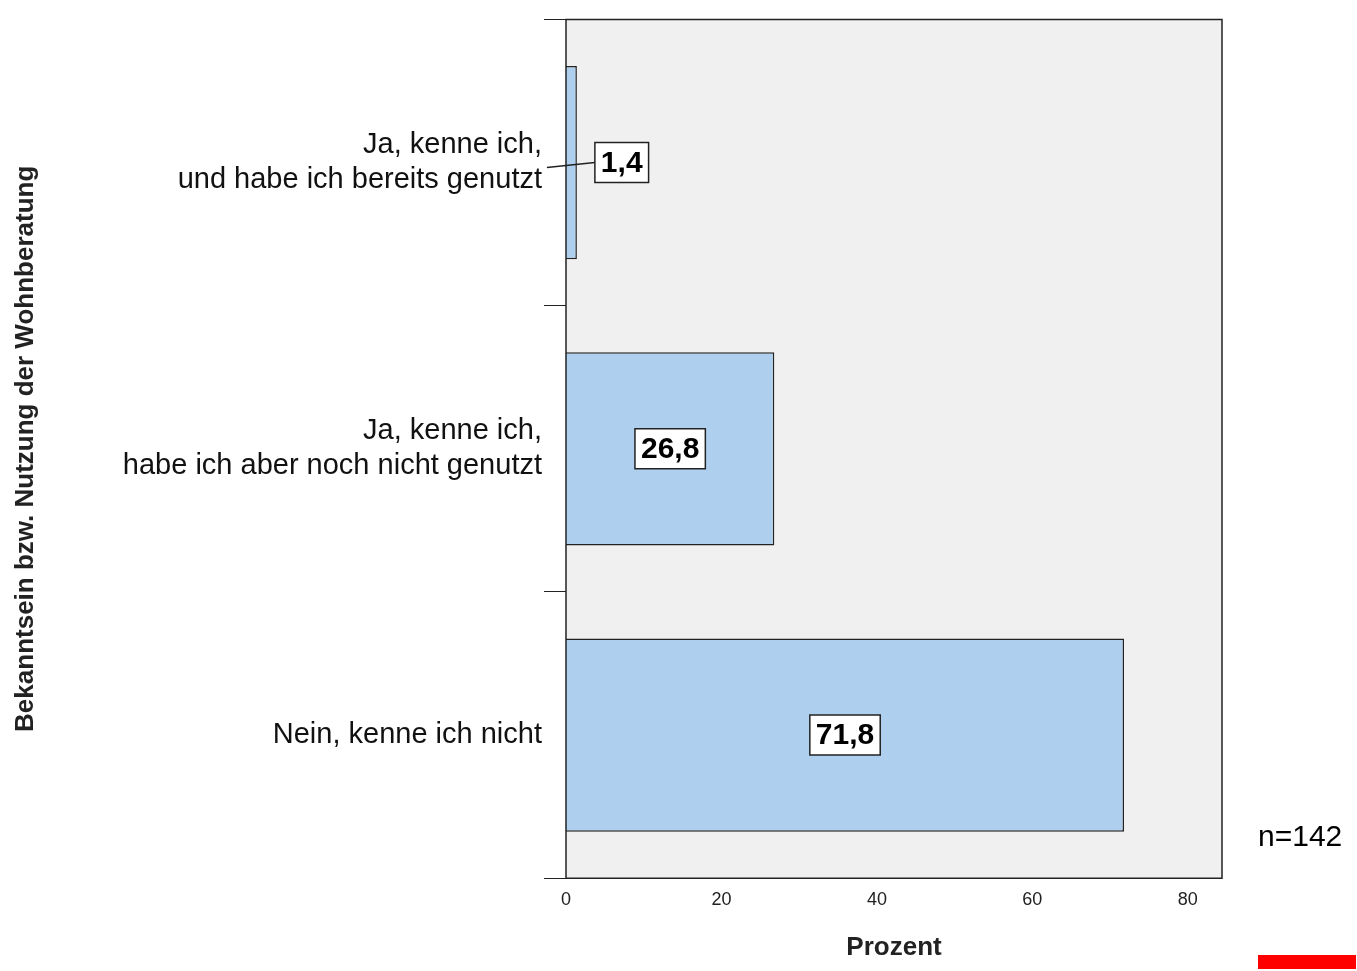  What do you see at coordinates (332, 447) in the screenshot?
I see `y-tick-label: Ja, kenne ich, habe ich aber noch nicht genutzt` at bounding box center [332, 447].